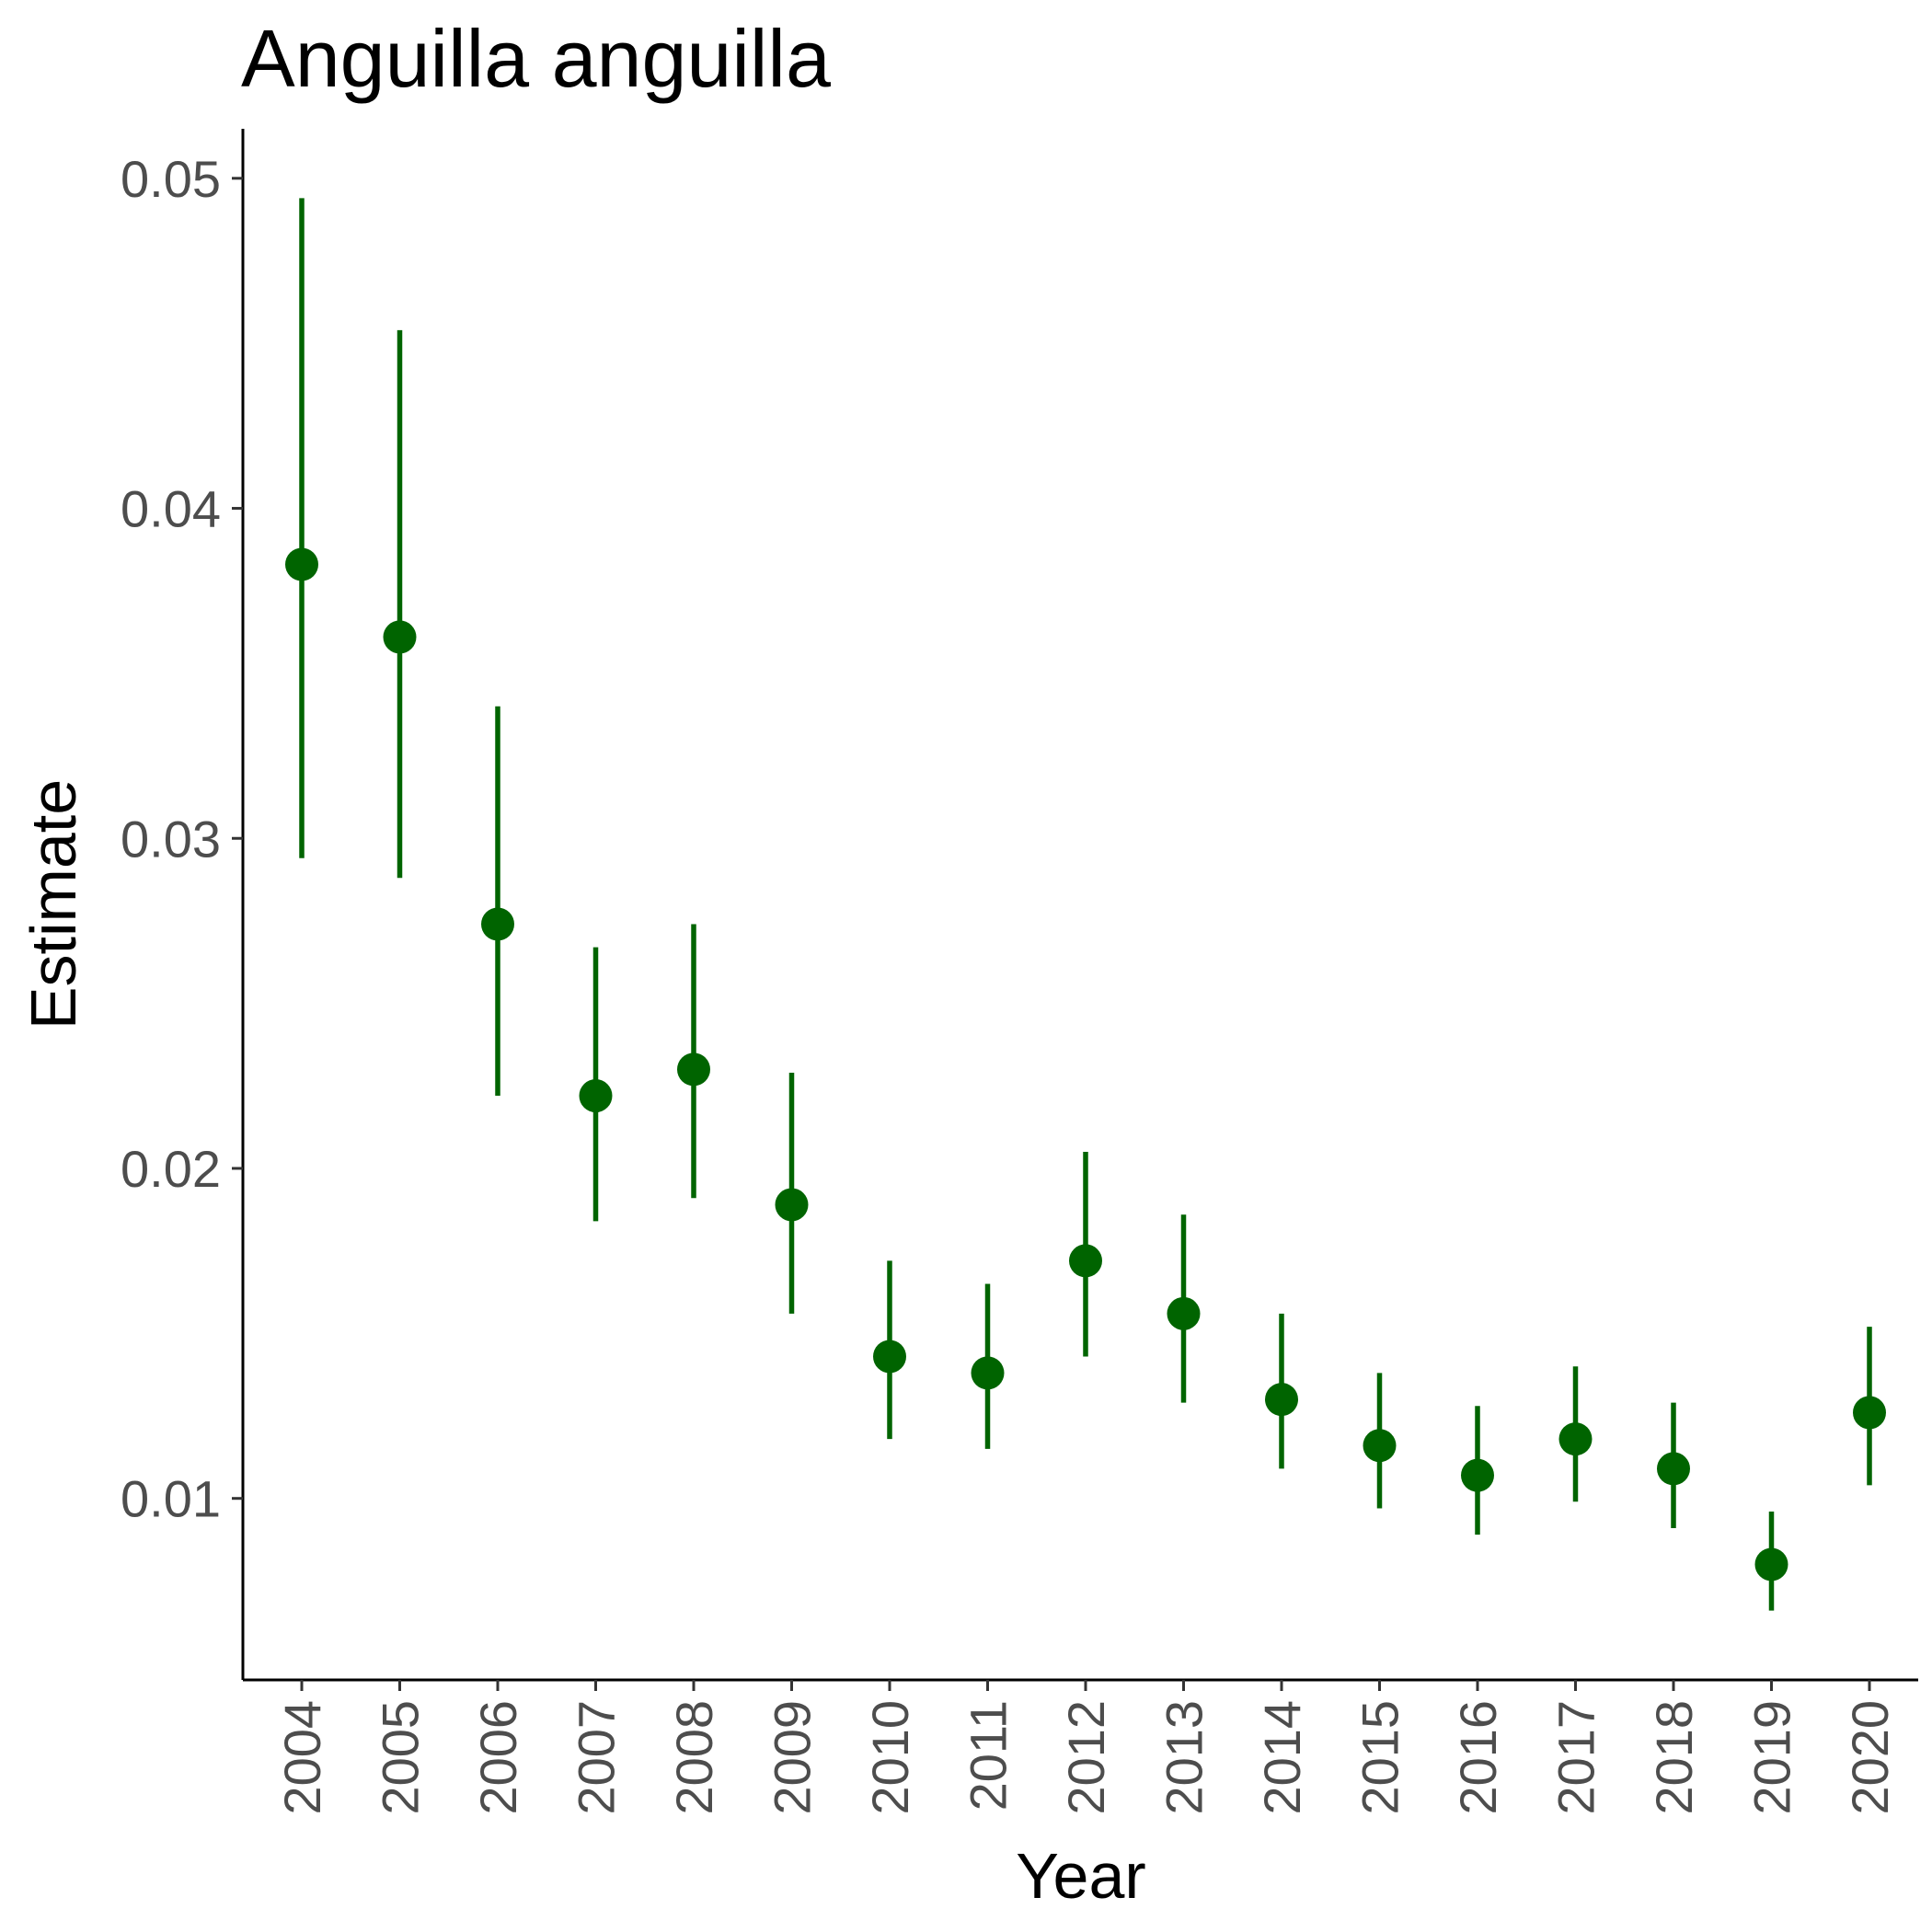 This screenshot has width=1932, height=1932. Describe the element at coordinates (793, 1757) in the screenshot. I see `x-tick-label: 2009` at that location.